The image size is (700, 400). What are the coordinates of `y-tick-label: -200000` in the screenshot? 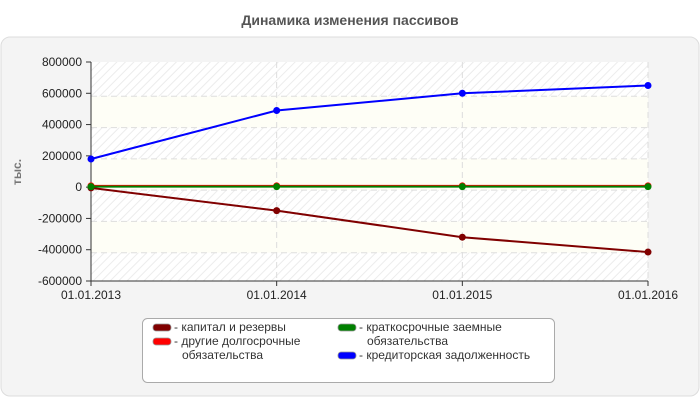 It's located at (60, 218).